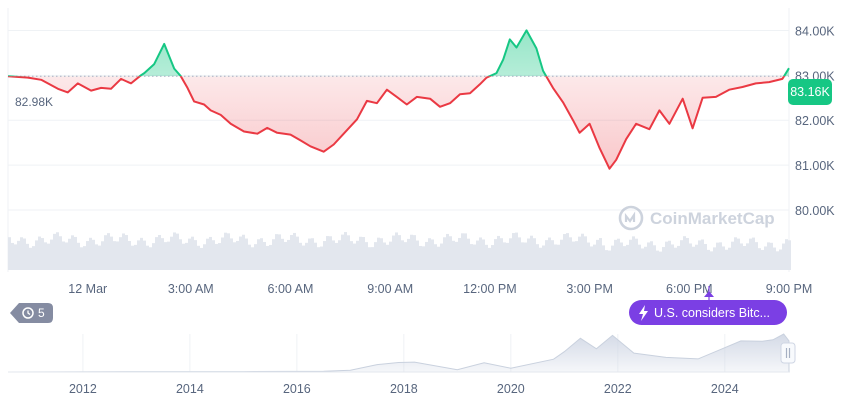 The image size is (860, 401). I want to click on watermark-text: CoinMarketCap, so click(712, 218).